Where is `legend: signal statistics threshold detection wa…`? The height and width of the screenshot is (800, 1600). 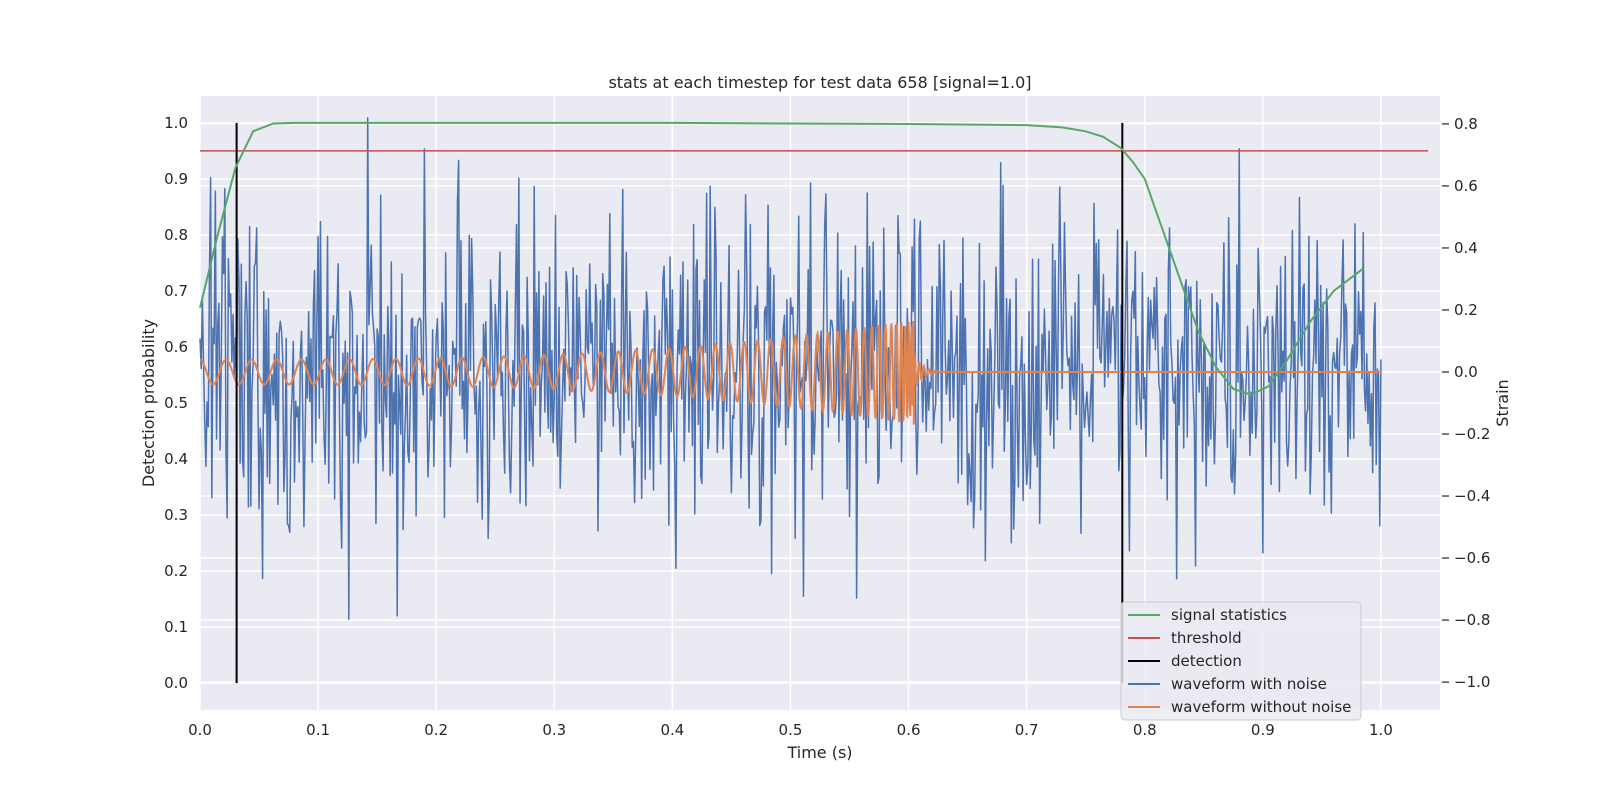 legend: signal statistics threshold detection wa… is located at coordinates (1241, 661).